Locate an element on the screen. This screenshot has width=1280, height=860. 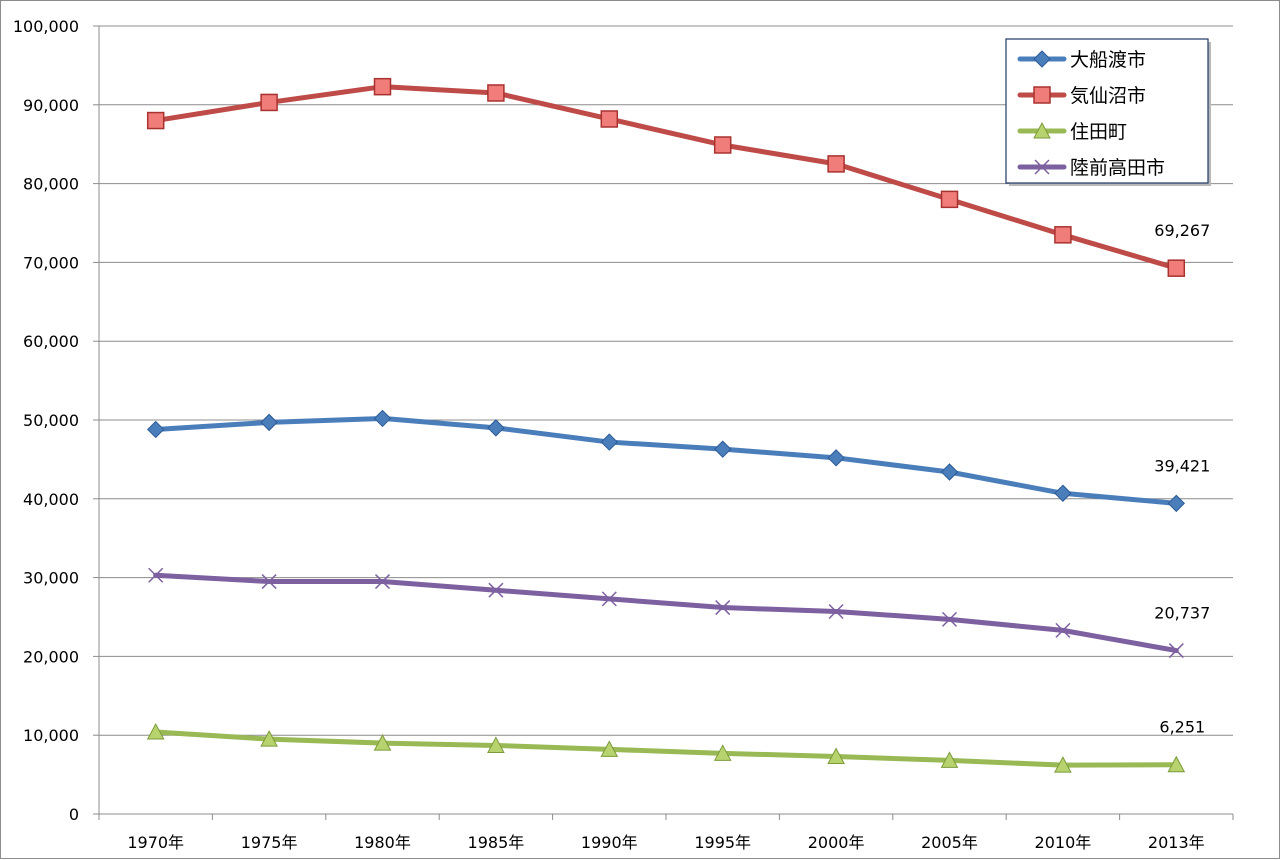
y-tick-label: 90,000 is located at coordinates (51, 105).